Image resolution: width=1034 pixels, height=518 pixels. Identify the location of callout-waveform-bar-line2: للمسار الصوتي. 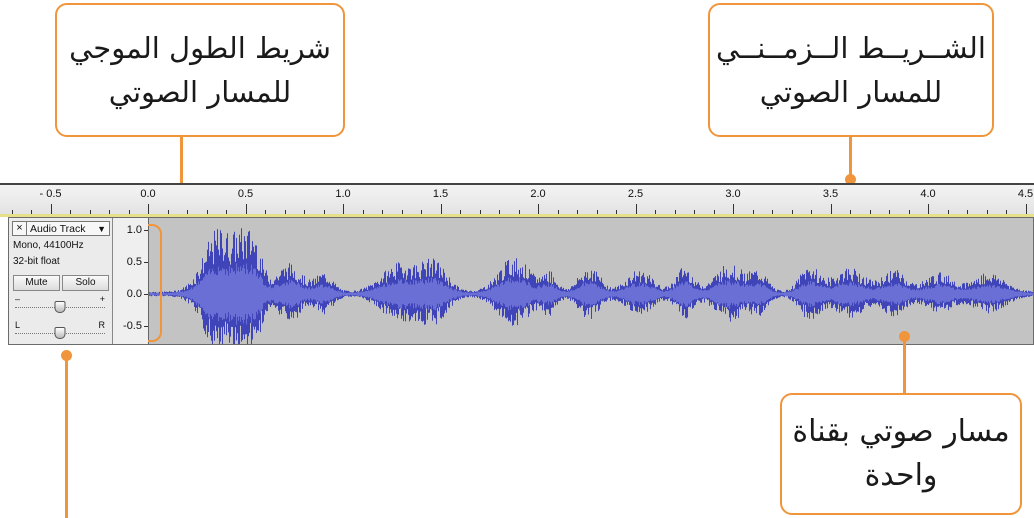
(200, 92).